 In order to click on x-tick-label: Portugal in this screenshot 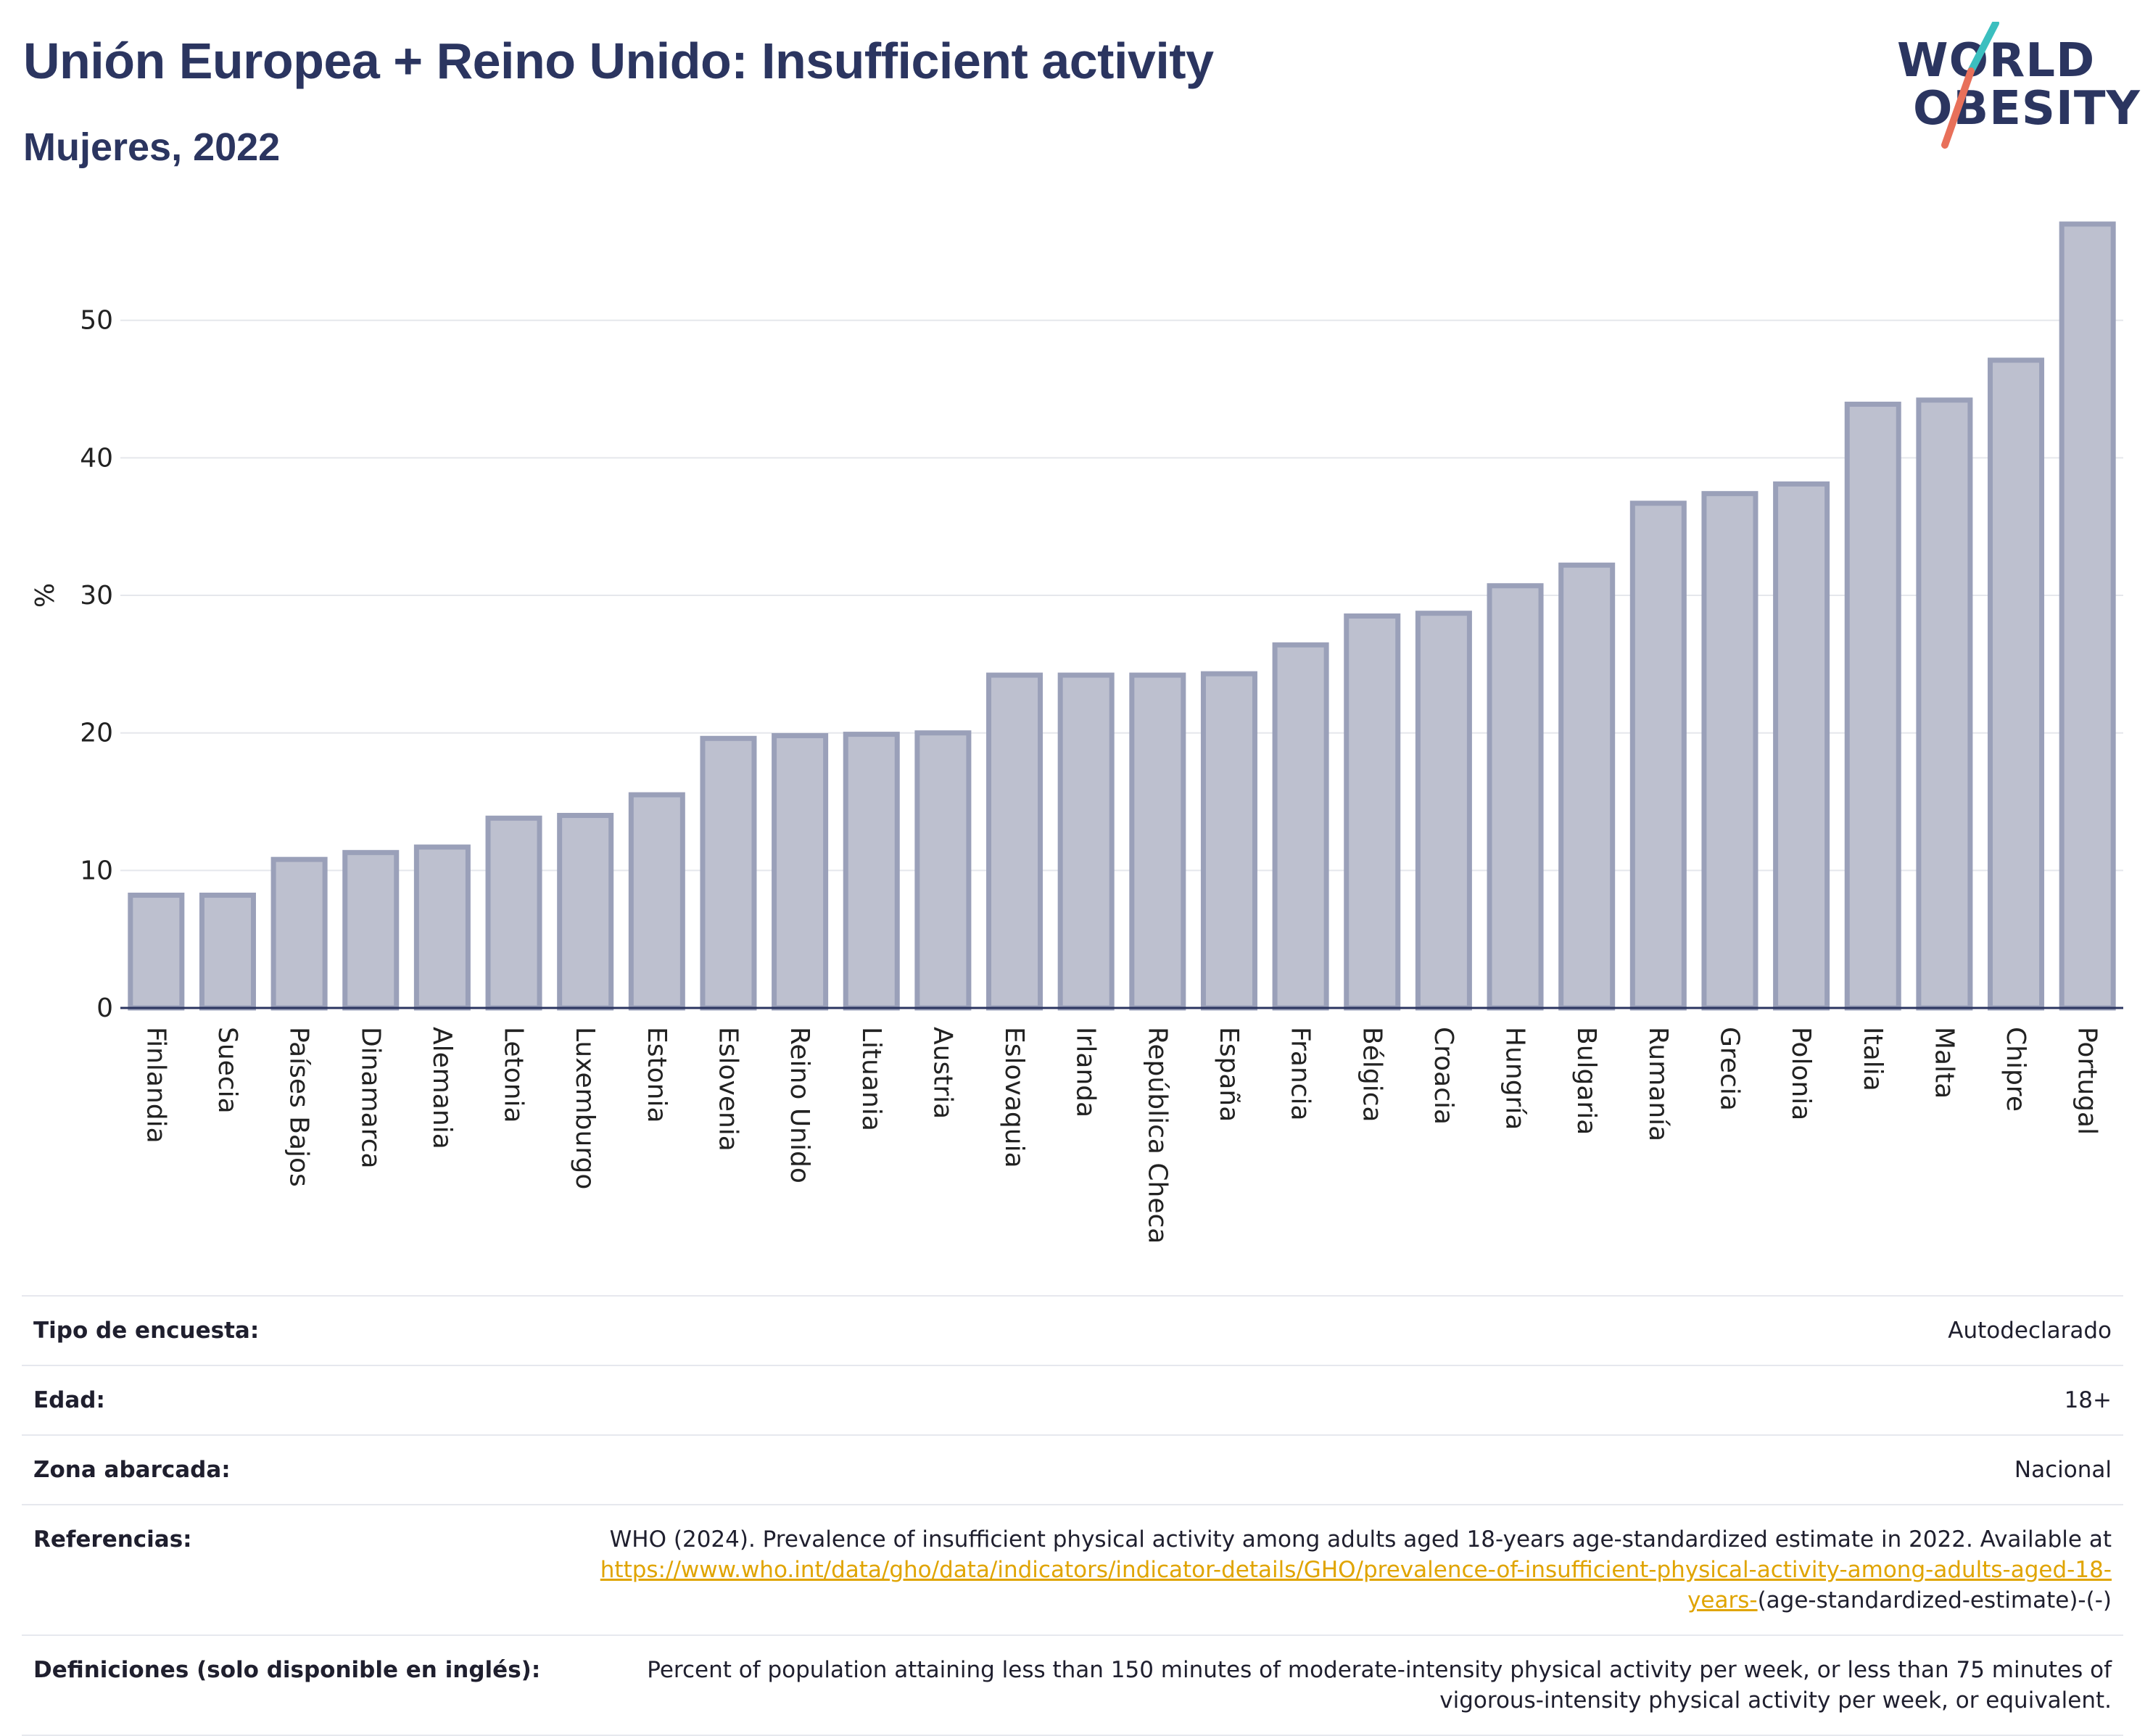, I will do `click(2087, 1081)`.